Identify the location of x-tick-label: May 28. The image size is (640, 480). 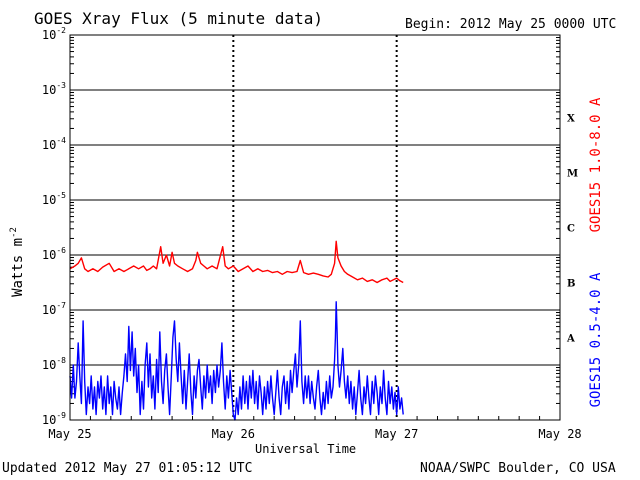
(559, 434).